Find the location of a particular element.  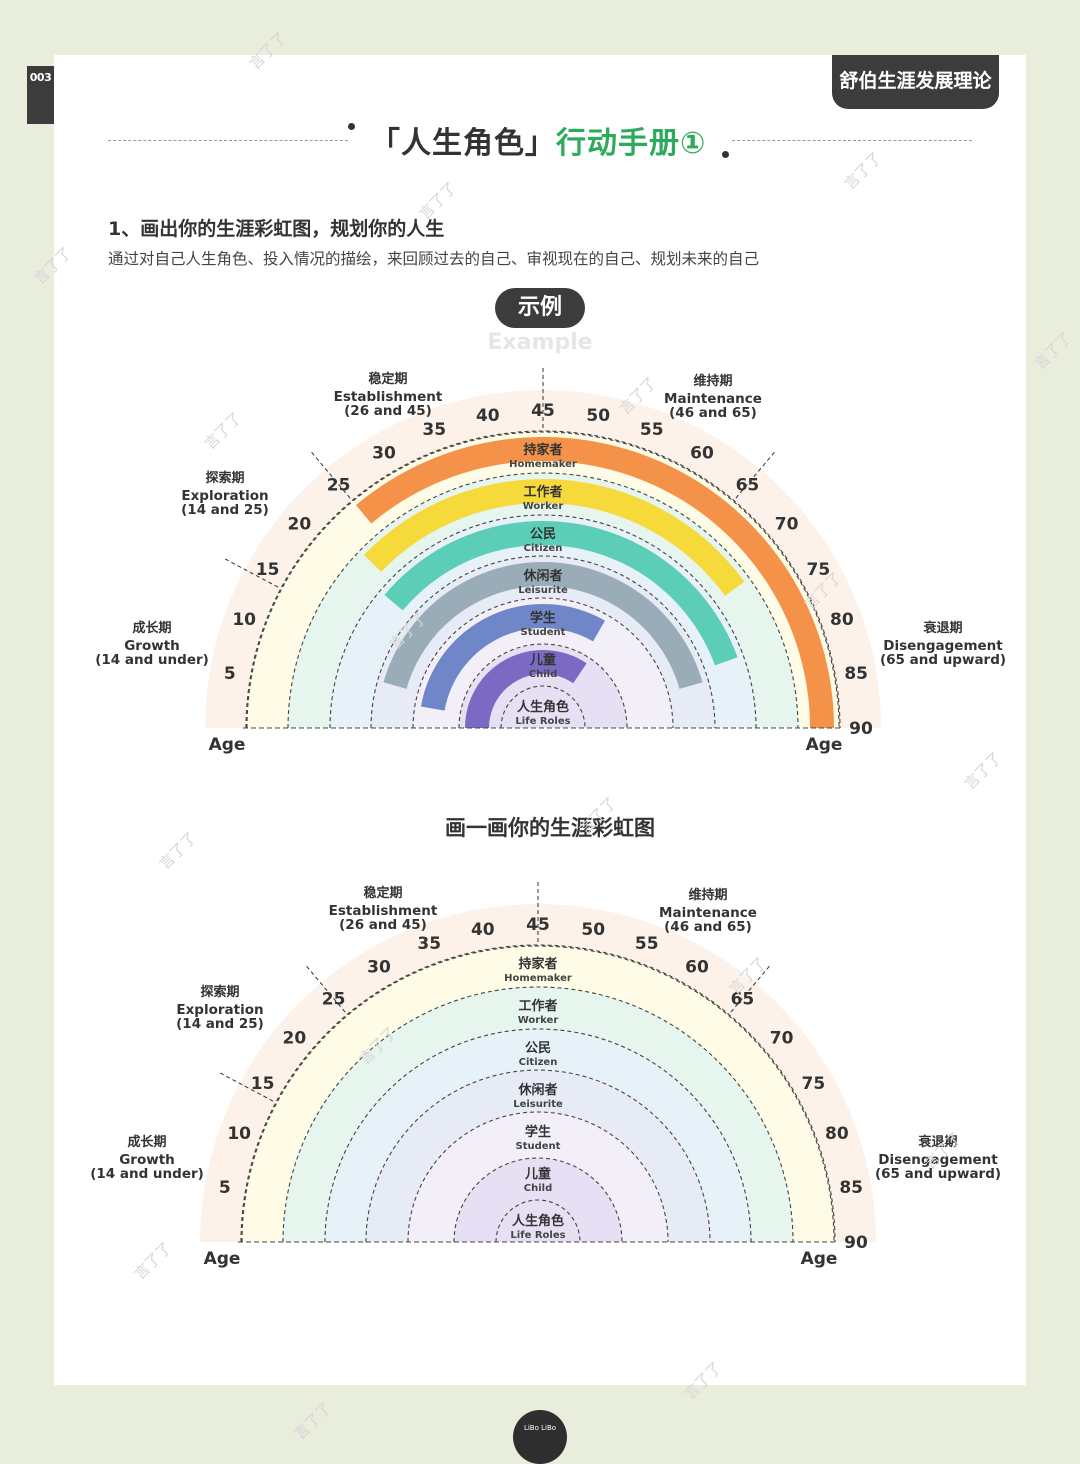

age-tick-label: 80 is located at coordinates (842, 620).